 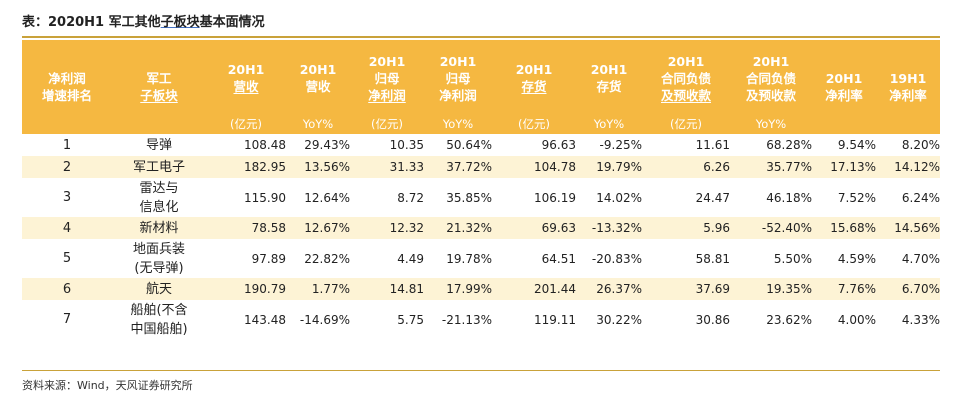 What do you see at coordinates (327, 258) in the screenshot?
I see `value-cell: 22.82%` at bounding box center [327, 258].